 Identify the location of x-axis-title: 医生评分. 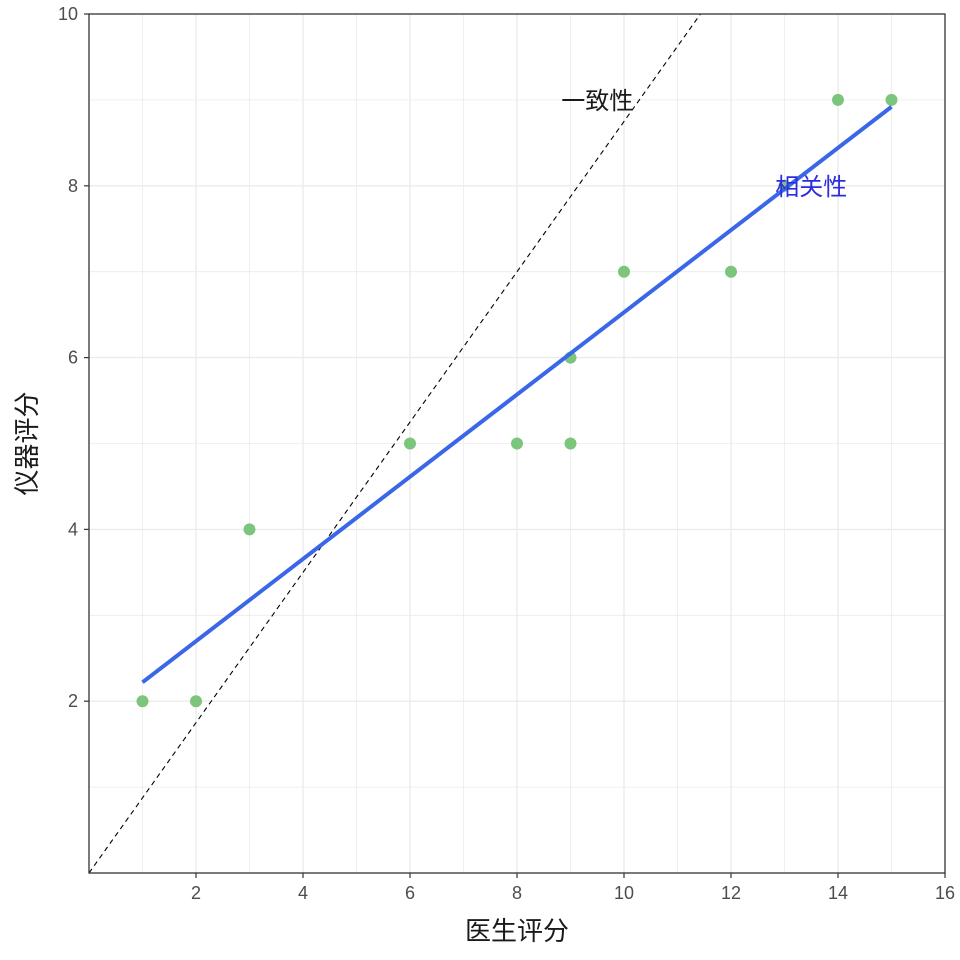
(517, 932).